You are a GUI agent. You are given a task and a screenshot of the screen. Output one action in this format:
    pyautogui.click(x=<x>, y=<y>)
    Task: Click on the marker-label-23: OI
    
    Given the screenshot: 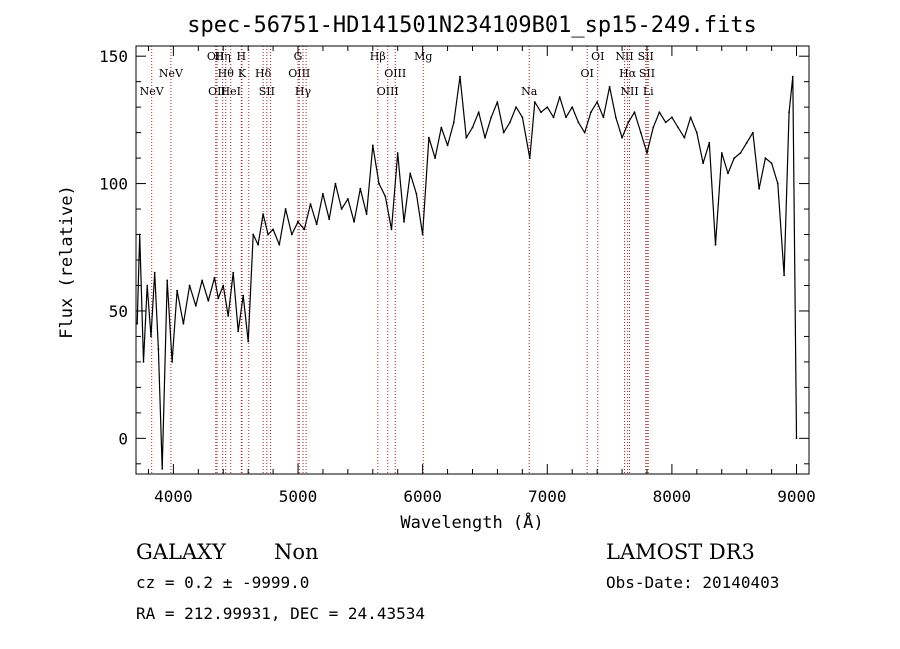 What is the action you would take?
    pyautogui.click(x=597, y=56)
    